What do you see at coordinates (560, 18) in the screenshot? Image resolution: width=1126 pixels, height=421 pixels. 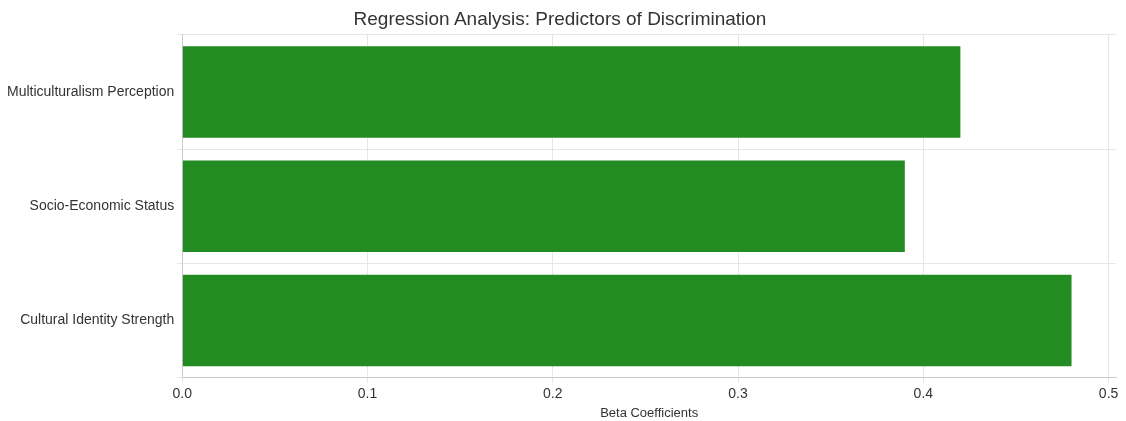 I see `chart-title: Regression Analysis: Predictors of Discrimination` at bounding box center [560, 18].